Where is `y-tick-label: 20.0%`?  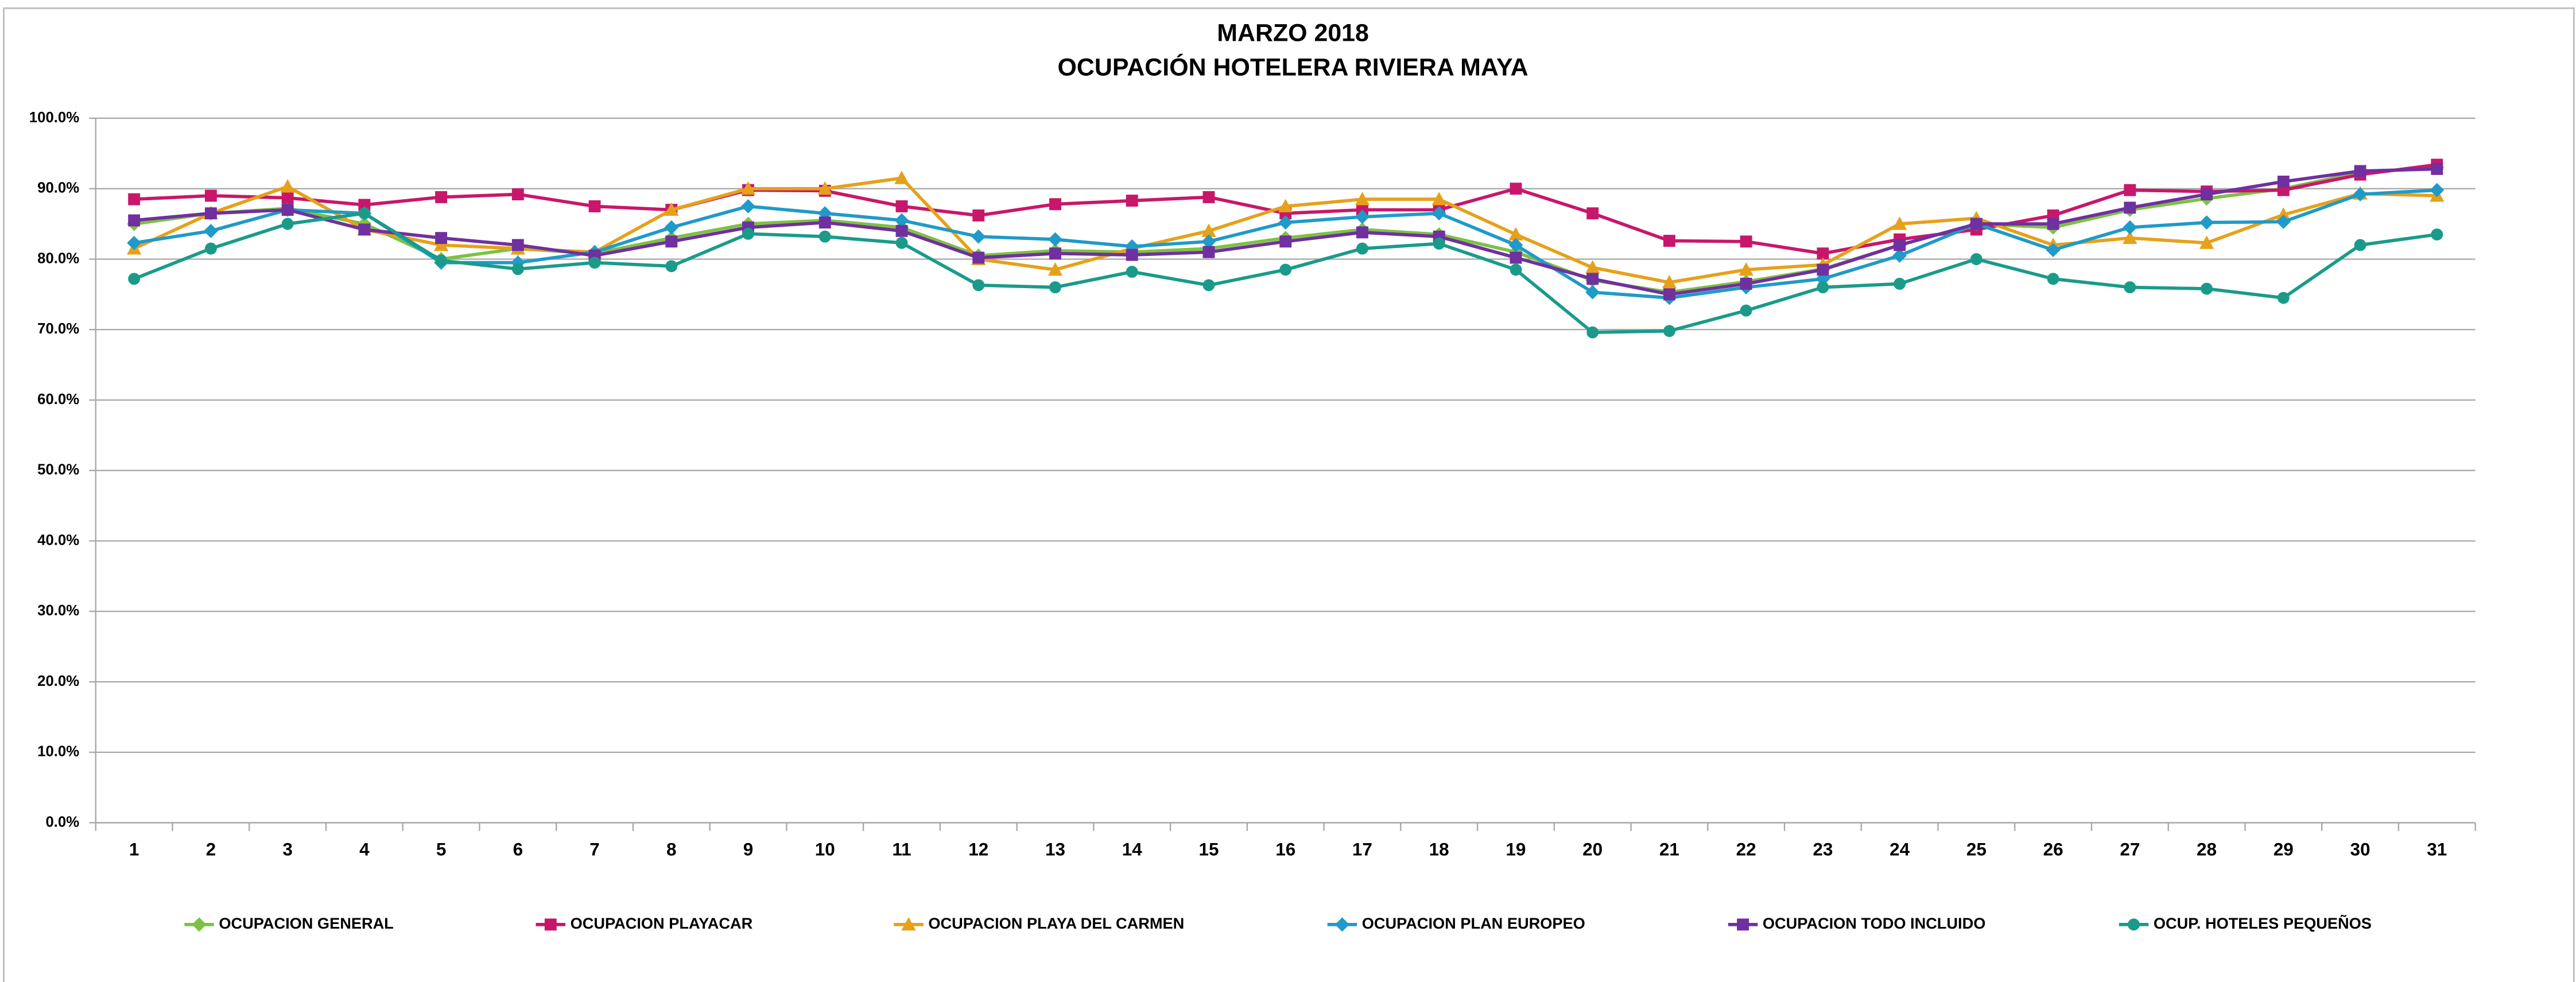 y-tick-label: 20.0% is located at coordinates (58, 681).